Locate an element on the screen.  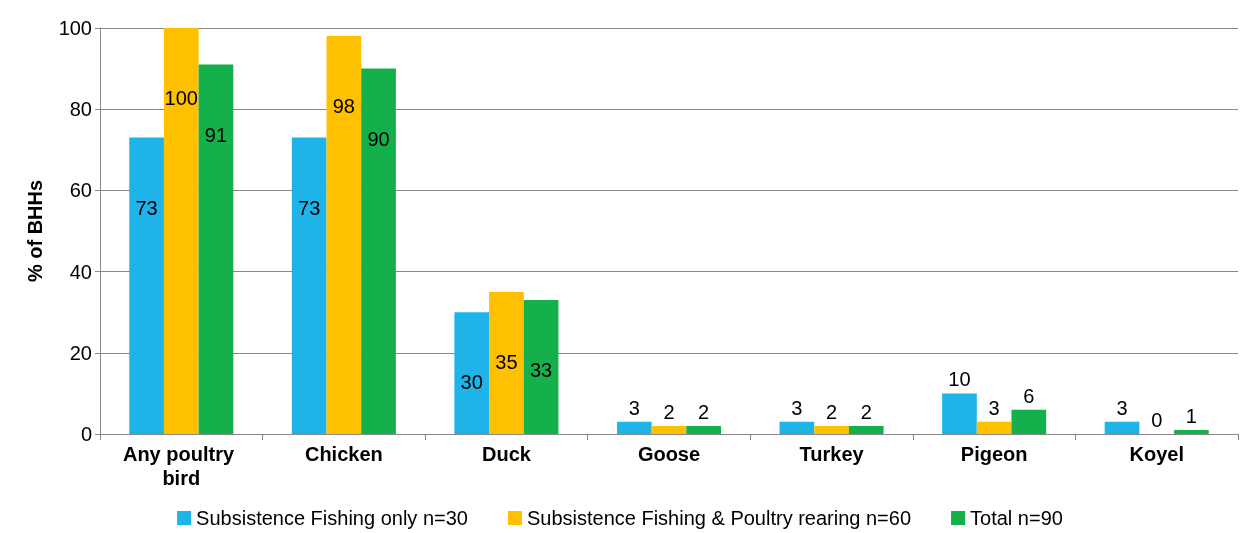
x-tick-label: Koyel is located at coordinates (1156, 454).